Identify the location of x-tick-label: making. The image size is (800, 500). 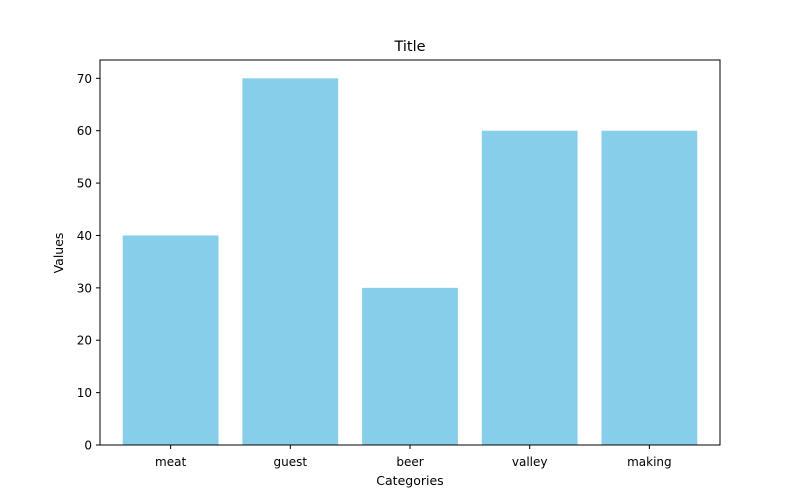
(649, 462).